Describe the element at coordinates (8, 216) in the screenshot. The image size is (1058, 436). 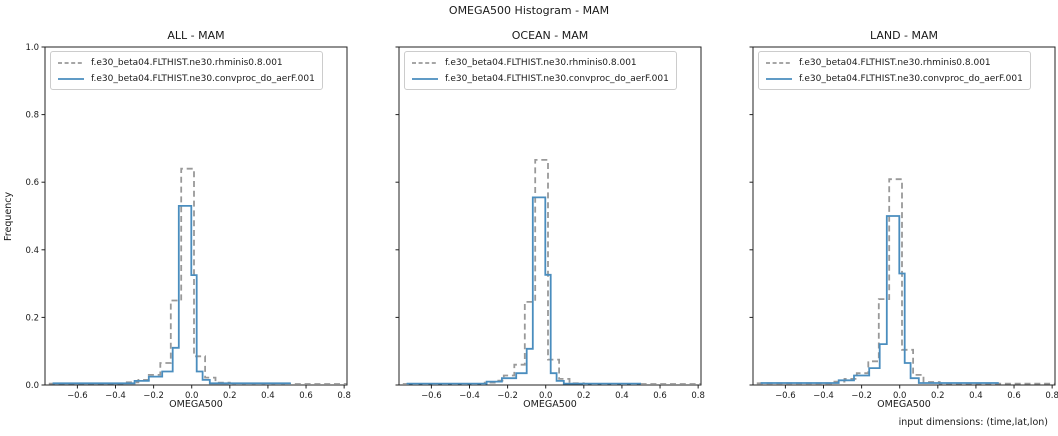
I see `y-axis-label: Frequency` at that location.